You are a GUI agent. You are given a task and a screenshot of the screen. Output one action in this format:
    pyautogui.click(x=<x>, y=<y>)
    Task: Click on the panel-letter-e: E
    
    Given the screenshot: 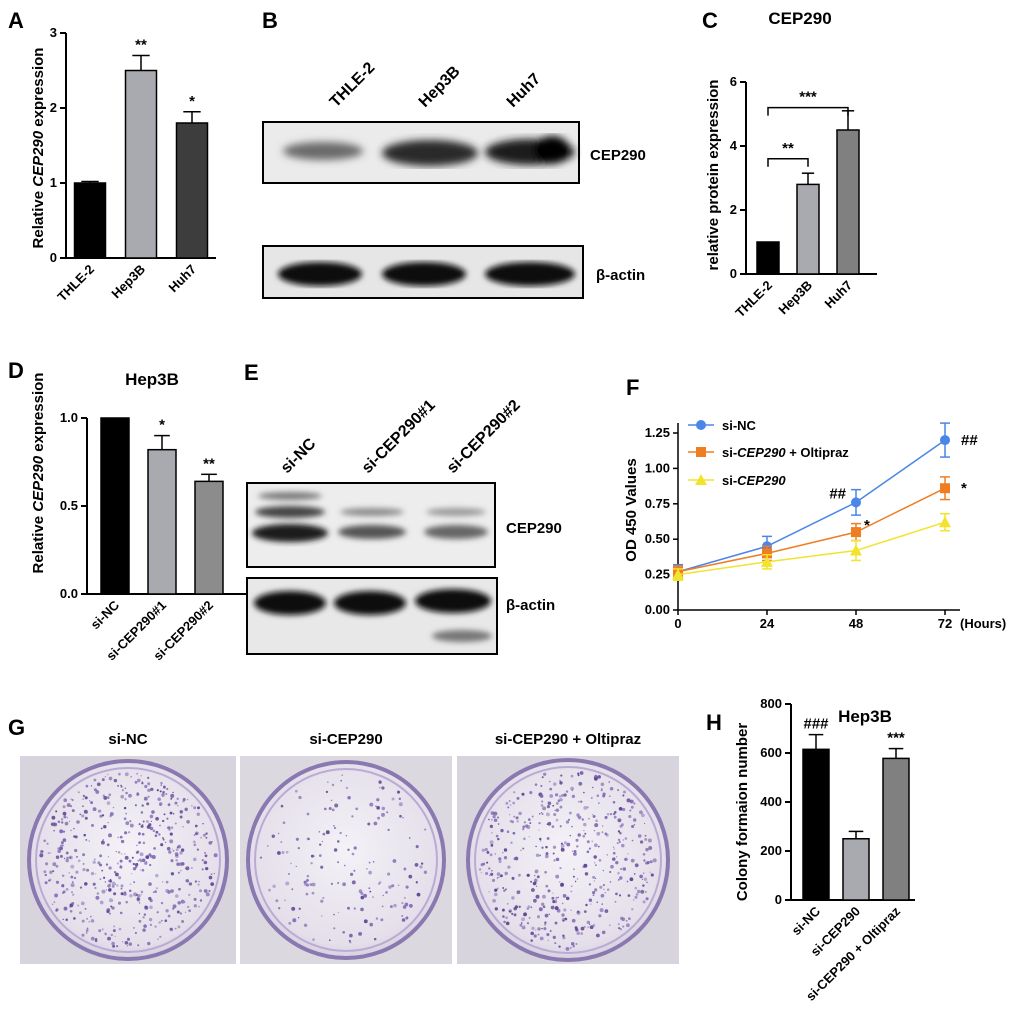 What is the action you would take?
    pyautogui.click(x=251, y=372)
    